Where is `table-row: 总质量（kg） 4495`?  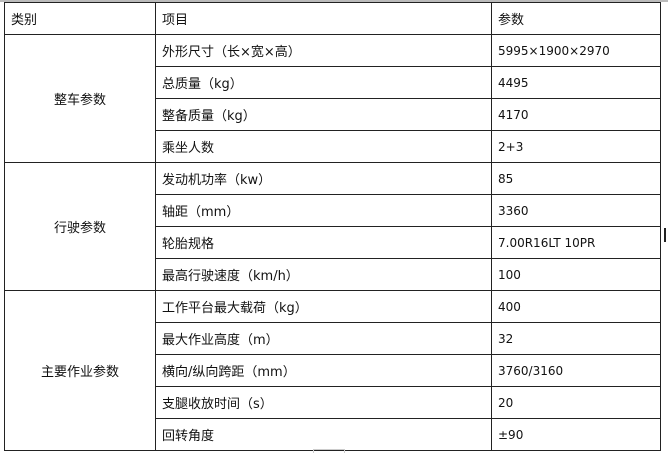
table-row: 总质量（kg） 4495 is located at coordinates (333, 82).